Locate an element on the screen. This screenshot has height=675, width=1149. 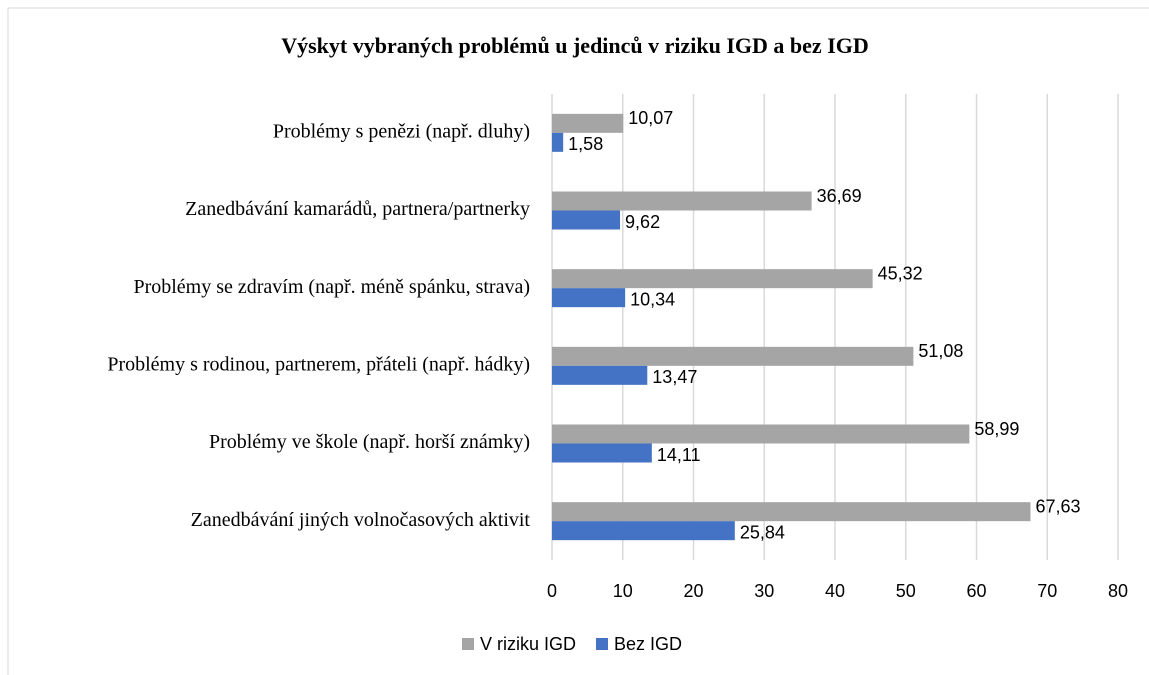
data-label: 10,34 is located at coordinates (652, 299).